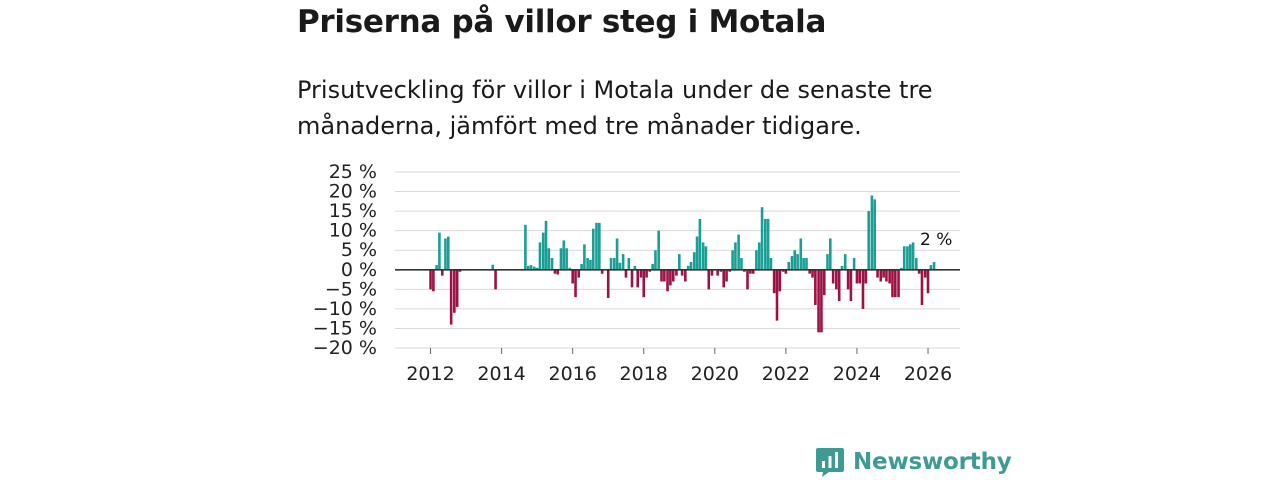 This screenshot has height=480, width=1280. Describe the element at coordinates (353, 211) in the screenshot. I see `y-tick-label: 15 %` at that location.